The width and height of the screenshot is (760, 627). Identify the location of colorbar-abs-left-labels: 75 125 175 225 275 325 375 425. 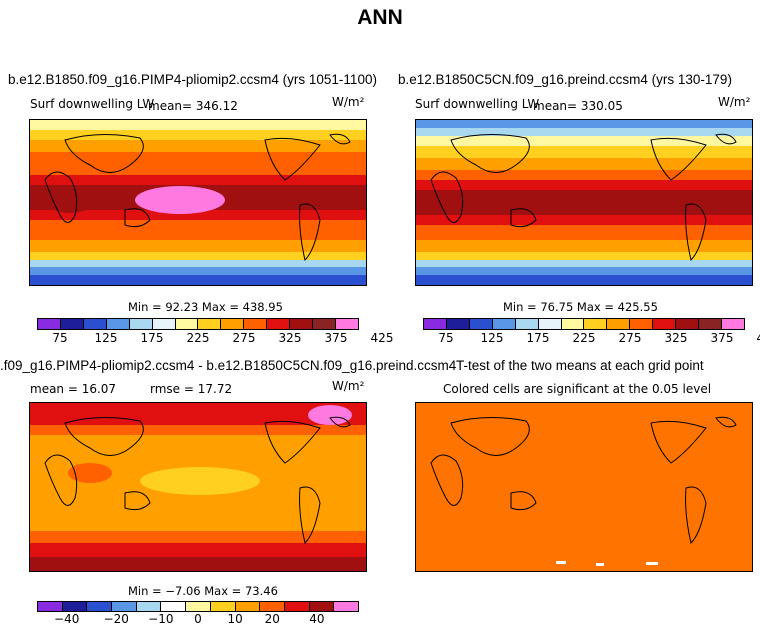
(215, 339).